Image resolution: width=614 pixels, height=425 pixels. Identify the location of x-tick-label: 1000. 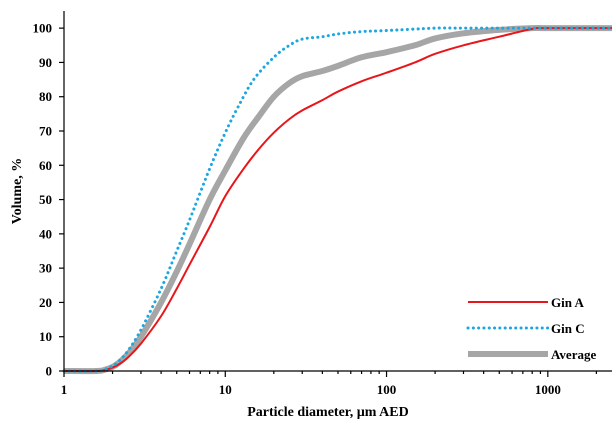
(548, 389).